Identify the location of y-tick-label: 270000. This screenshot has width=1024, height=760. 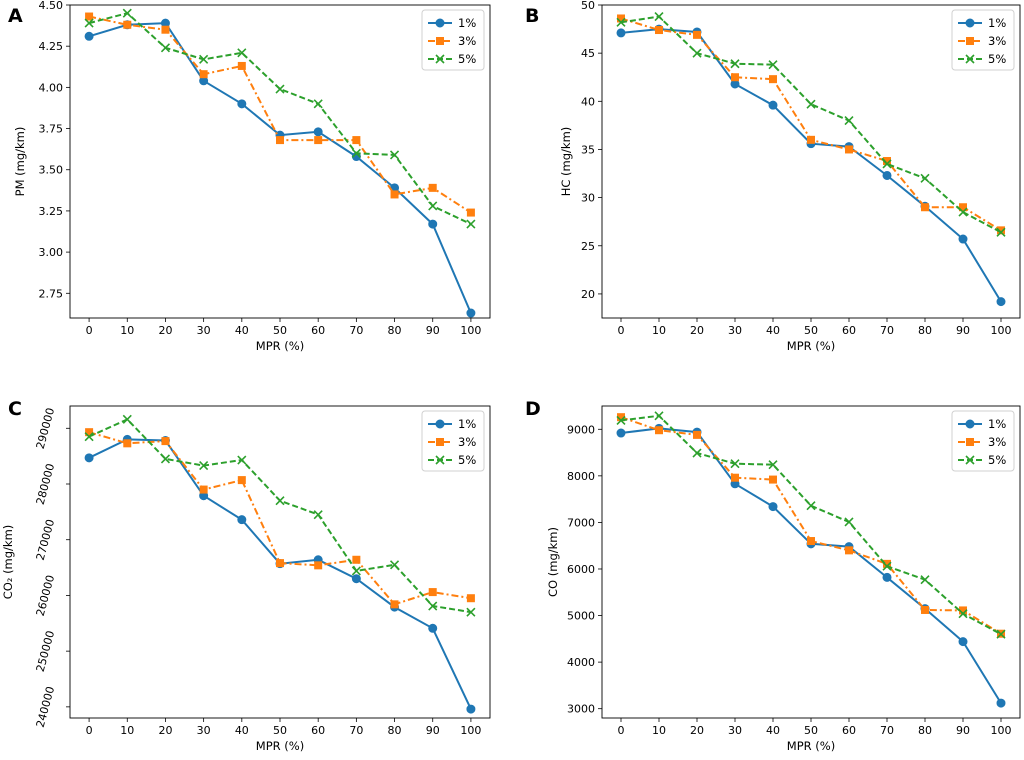
(45, 540).